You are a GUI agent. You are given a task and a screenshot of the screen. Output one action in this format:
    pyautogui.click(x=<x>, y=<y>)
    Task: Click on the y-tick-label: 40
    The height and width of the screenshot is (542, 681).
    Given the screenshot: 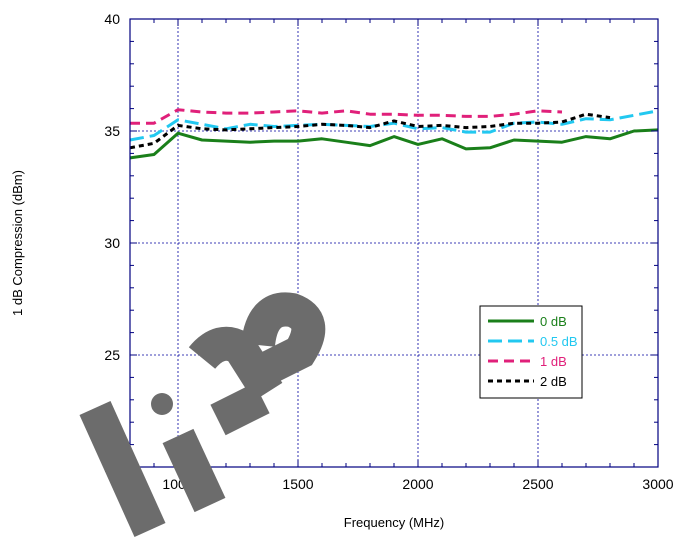 What is the action you would take?
    pyautogui.click(x=112, y=19)
    